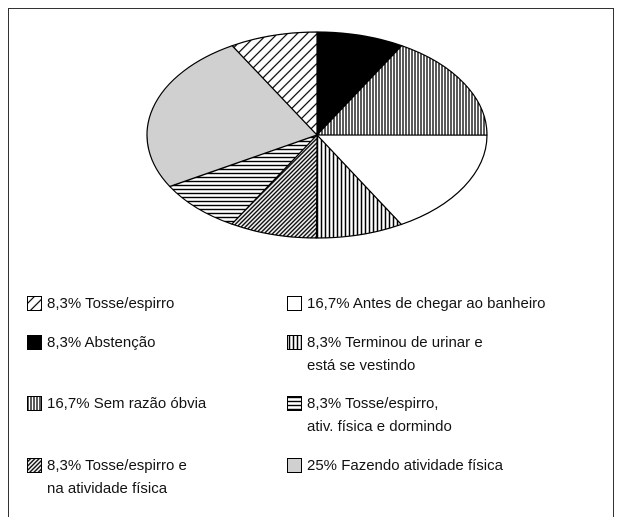 Image resolution: width=622 pixels, height=517 pixels. What do you see at coordinates (426, 303) in the screenshot?
I see `legend-label: 16,7% Antes de chegar ao banheiro` at bounding box center [426, 303].